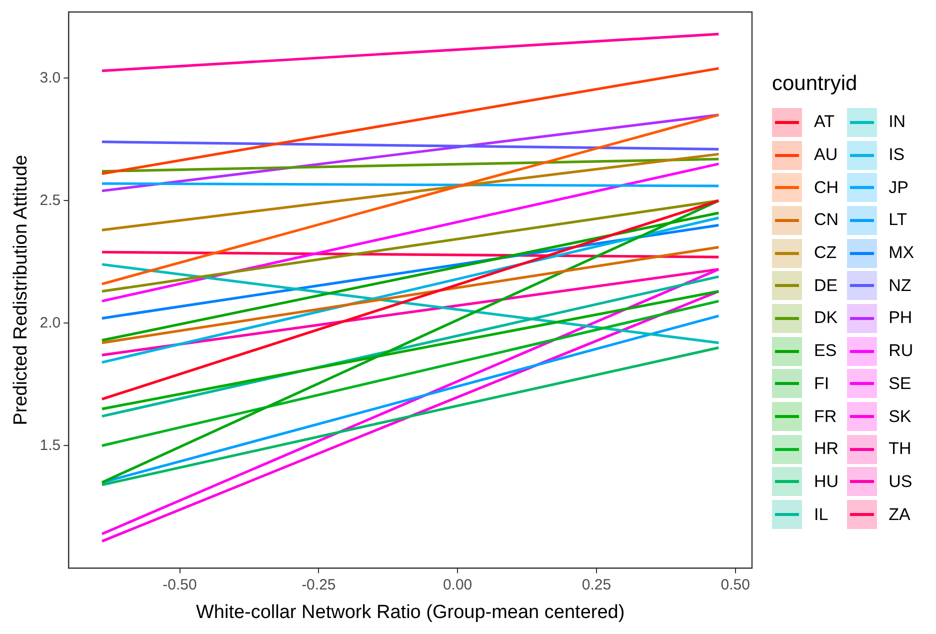 The image size is (936, 634). Describe the element at coordinates (826, 286) in the screenshot. I see `legend-label: DE` at that location.